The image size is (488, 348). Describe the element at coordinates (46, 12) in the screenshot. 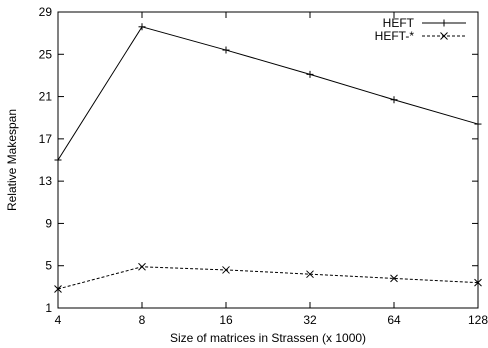

I see `y-tick-label: 29` at that location.